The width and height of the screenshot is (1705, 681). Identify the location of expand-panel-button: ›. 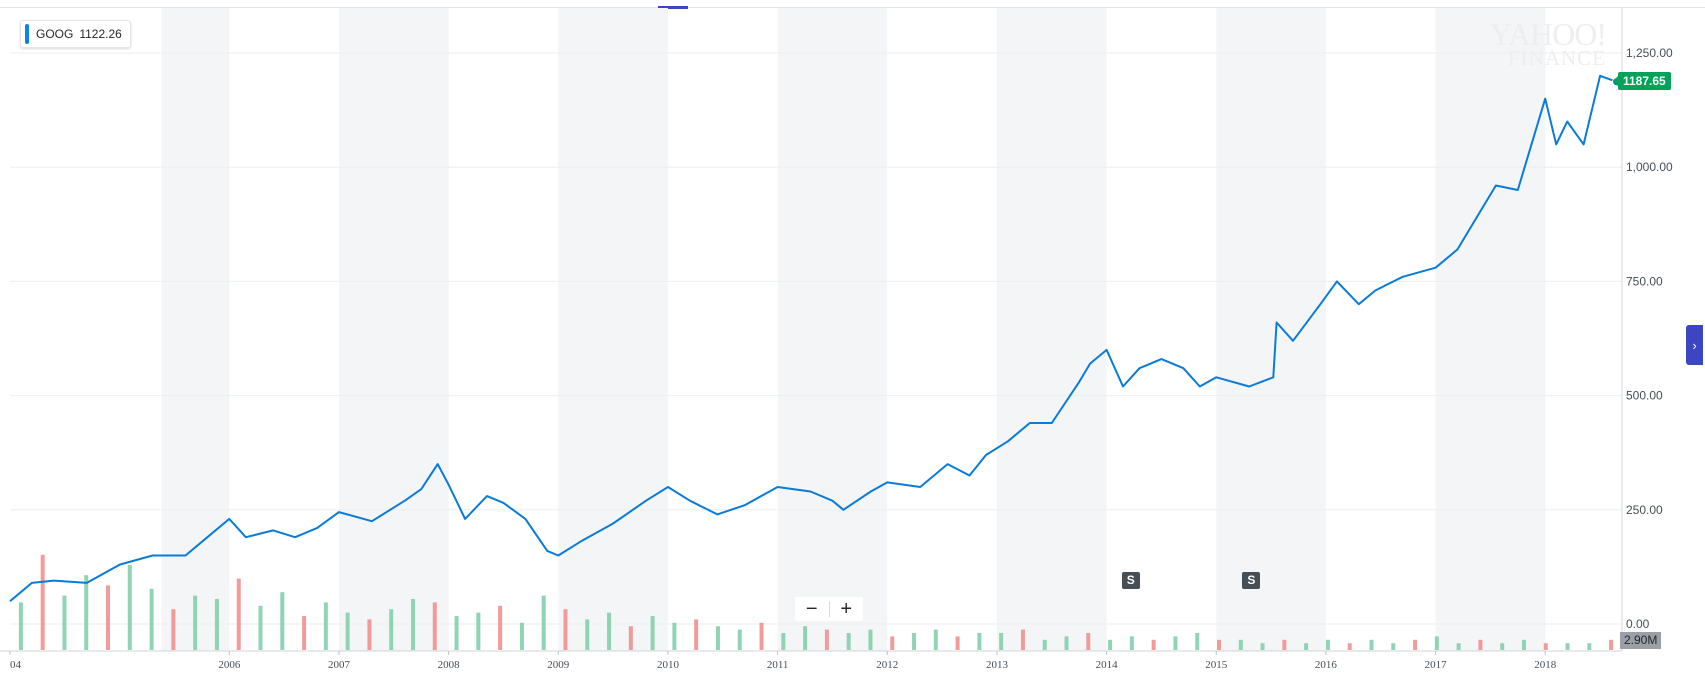
(1694, 345).